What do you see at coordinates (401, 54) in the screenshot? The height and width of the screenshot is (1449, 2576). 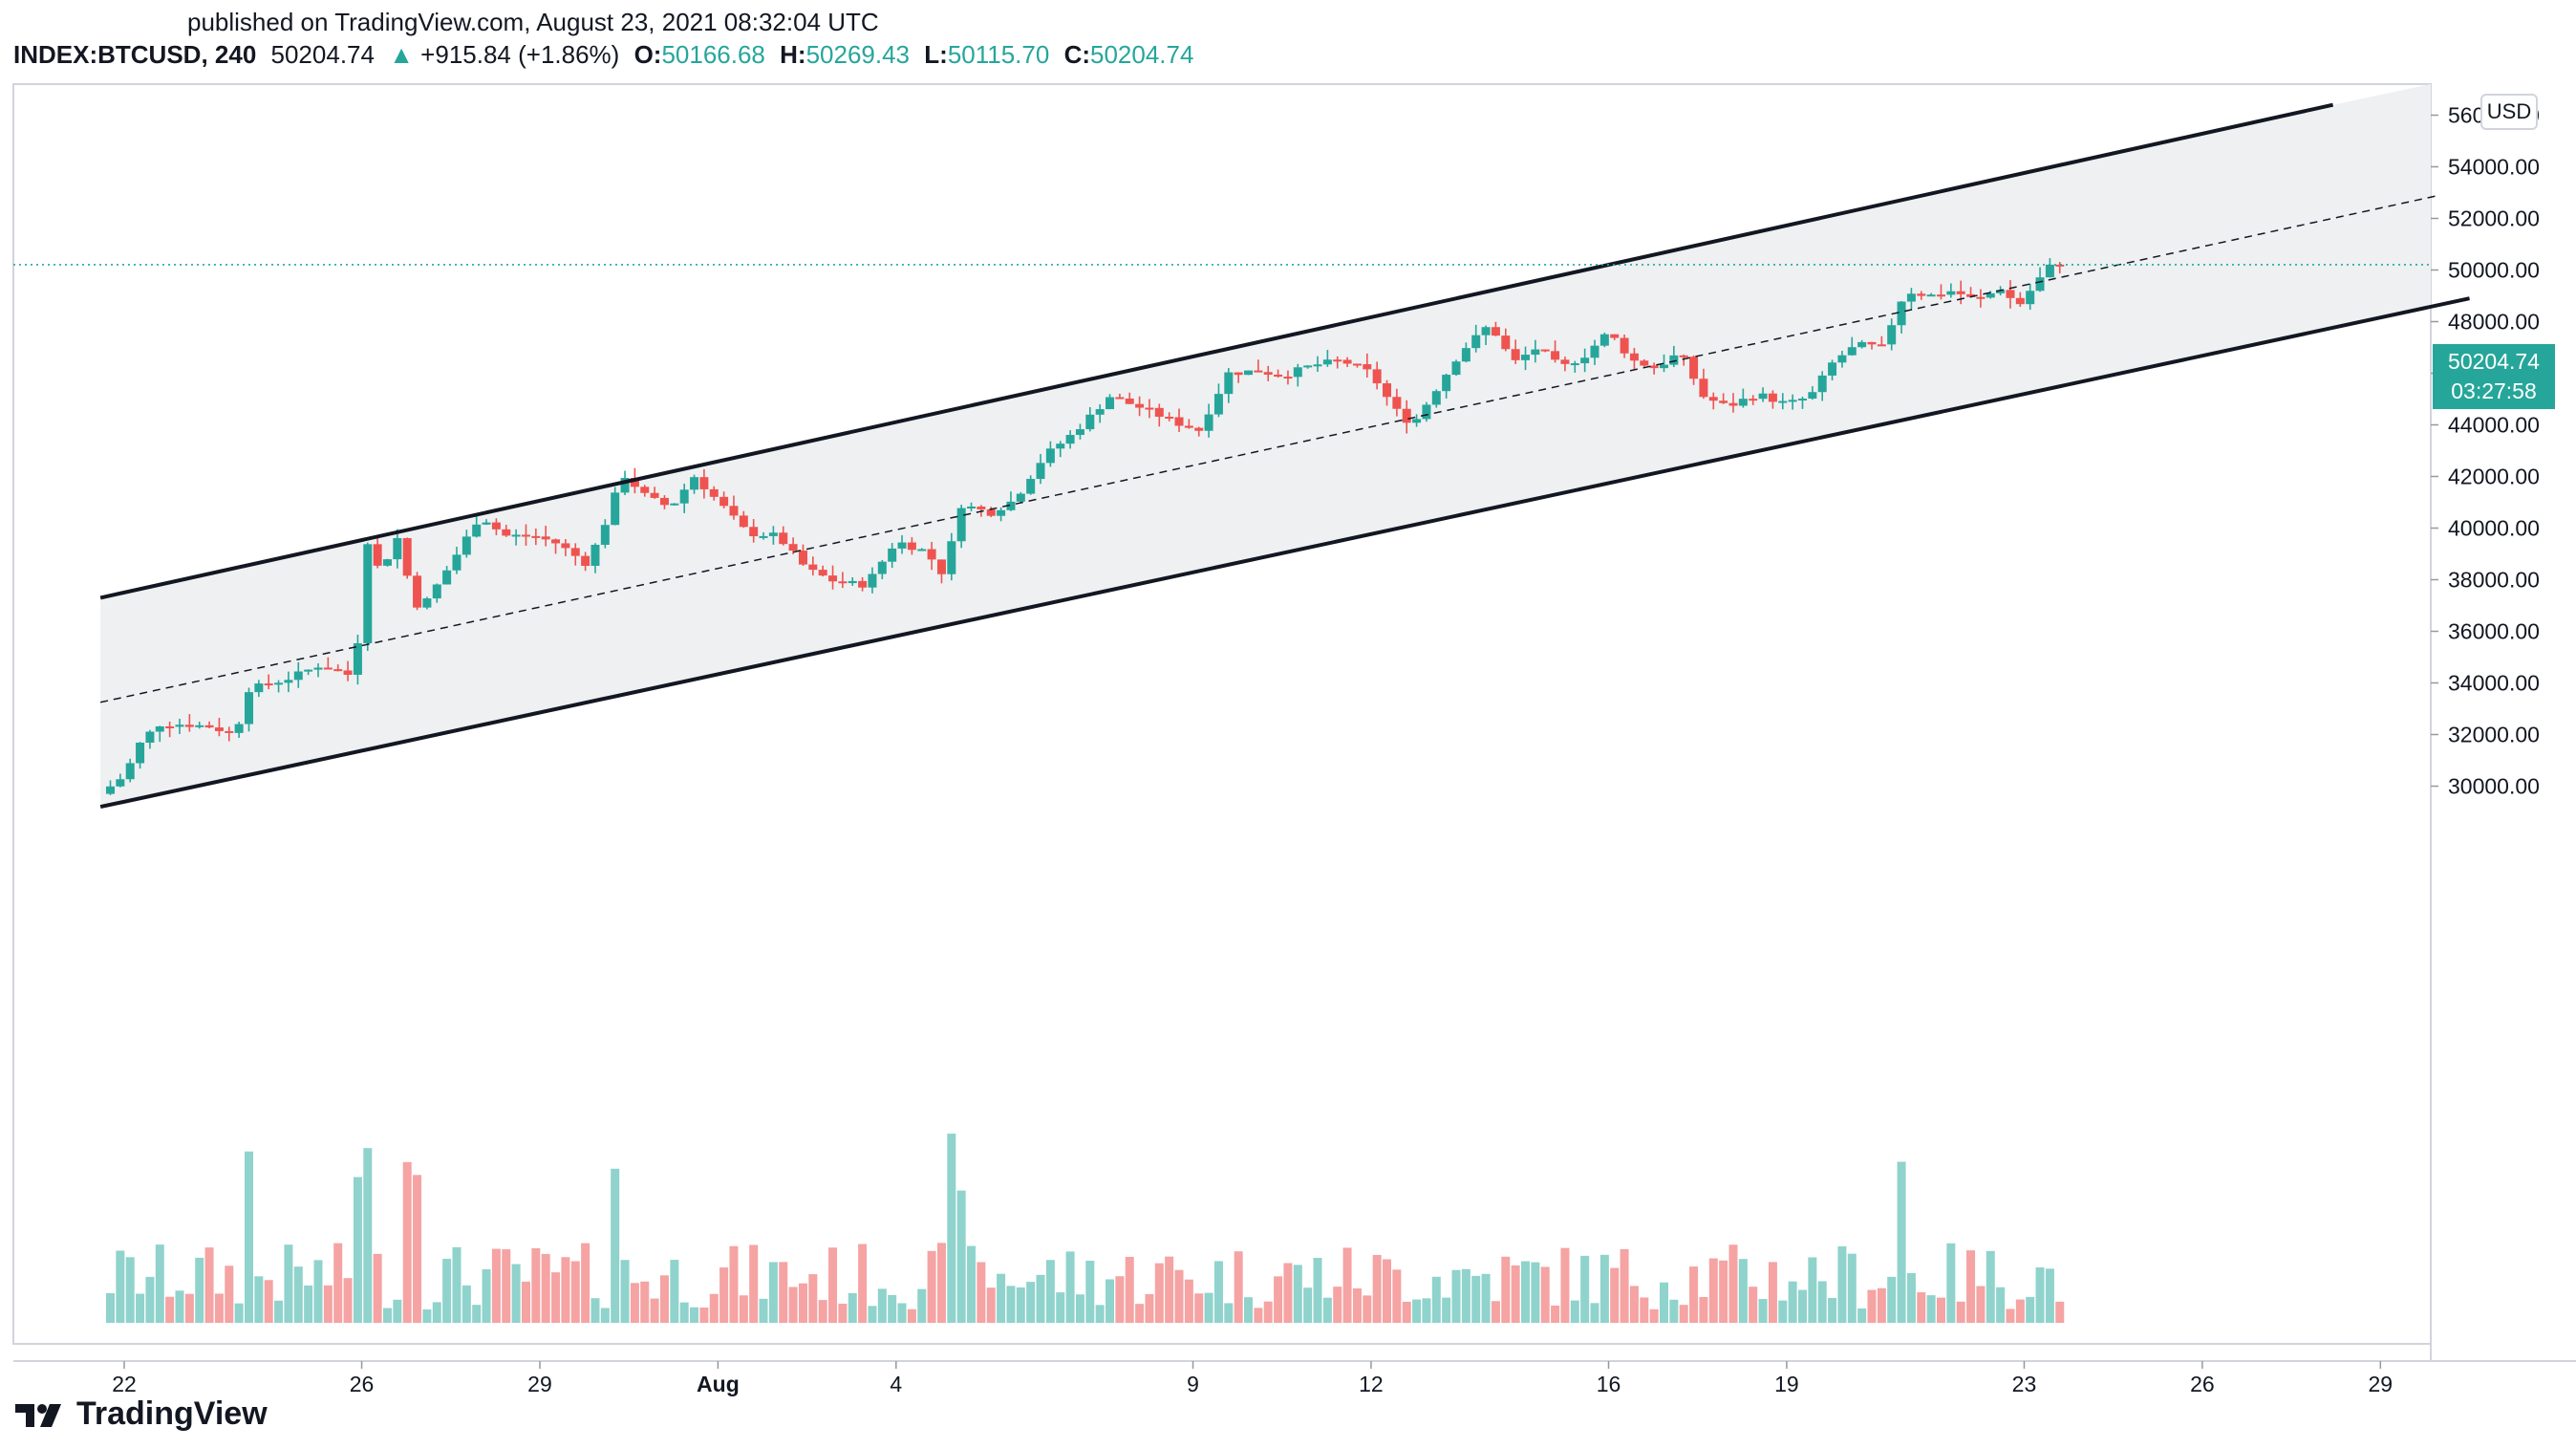 I see `up-arrow-icon: ▲` at bounding box center [401, 54].